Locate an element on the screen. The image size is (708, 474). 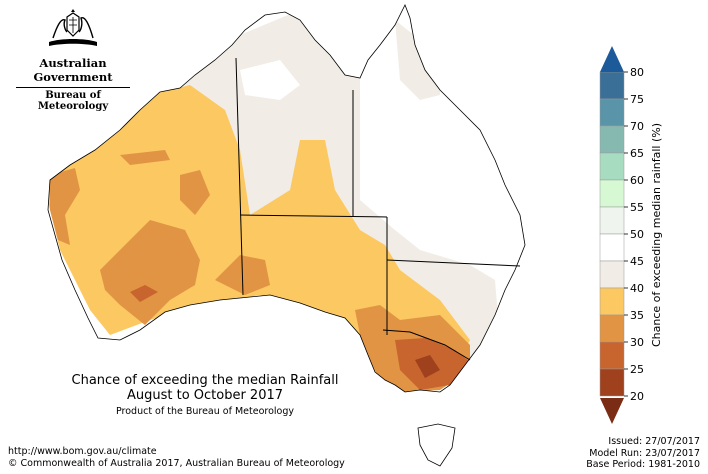
issued-date: Issued: 27/07/2017 is located at coordinates (654, 441).